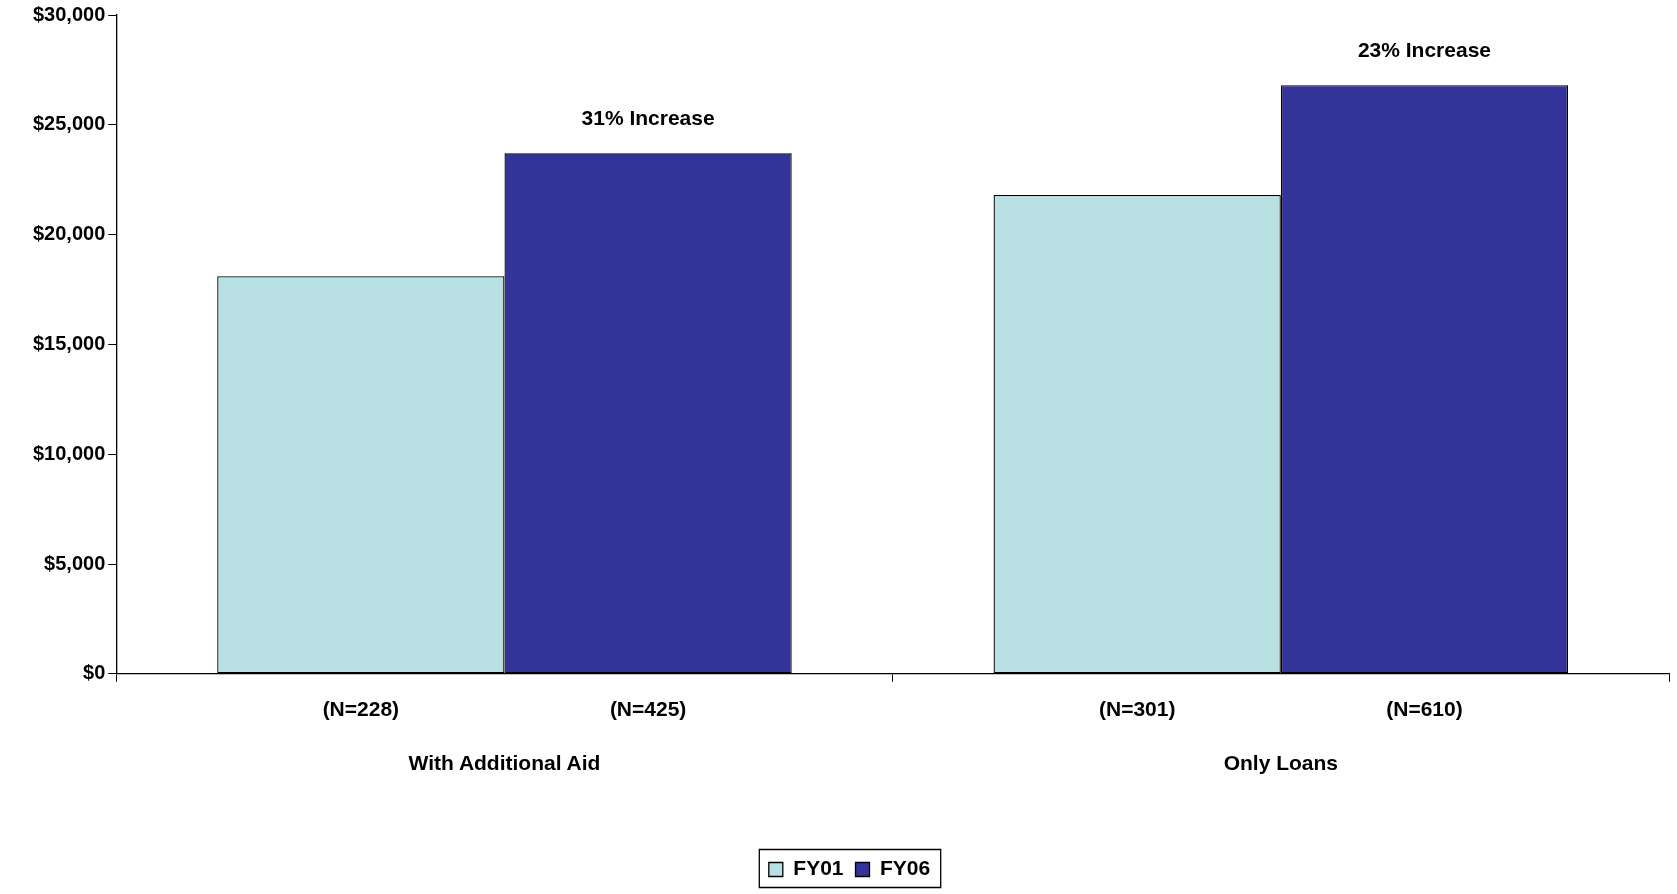 This screenshot has height=894, width=1677. I want to click on text: (N=301), so click(1137, 709).